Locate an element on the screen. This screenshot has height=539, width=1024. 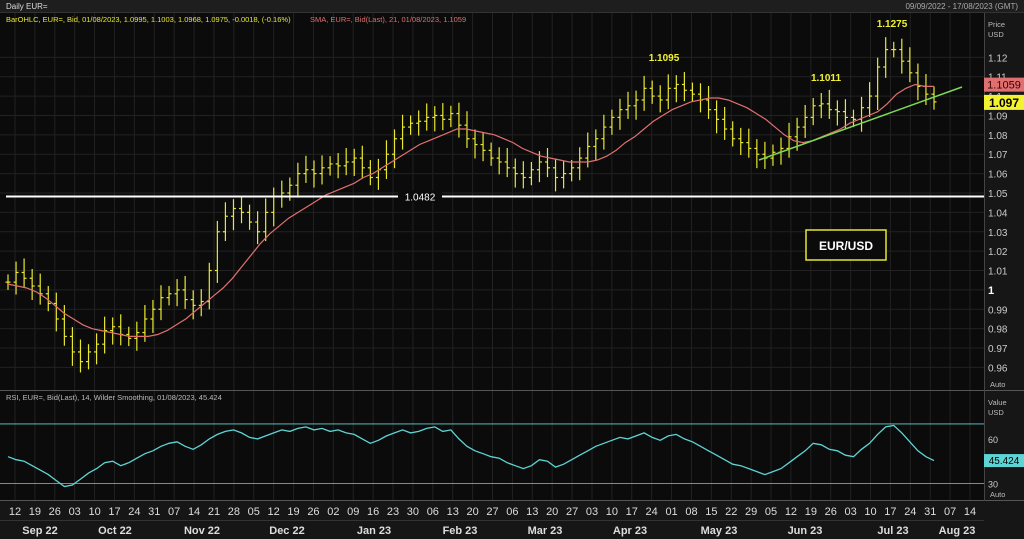
x-day-label: 03 is located at coordinates (592, 512).